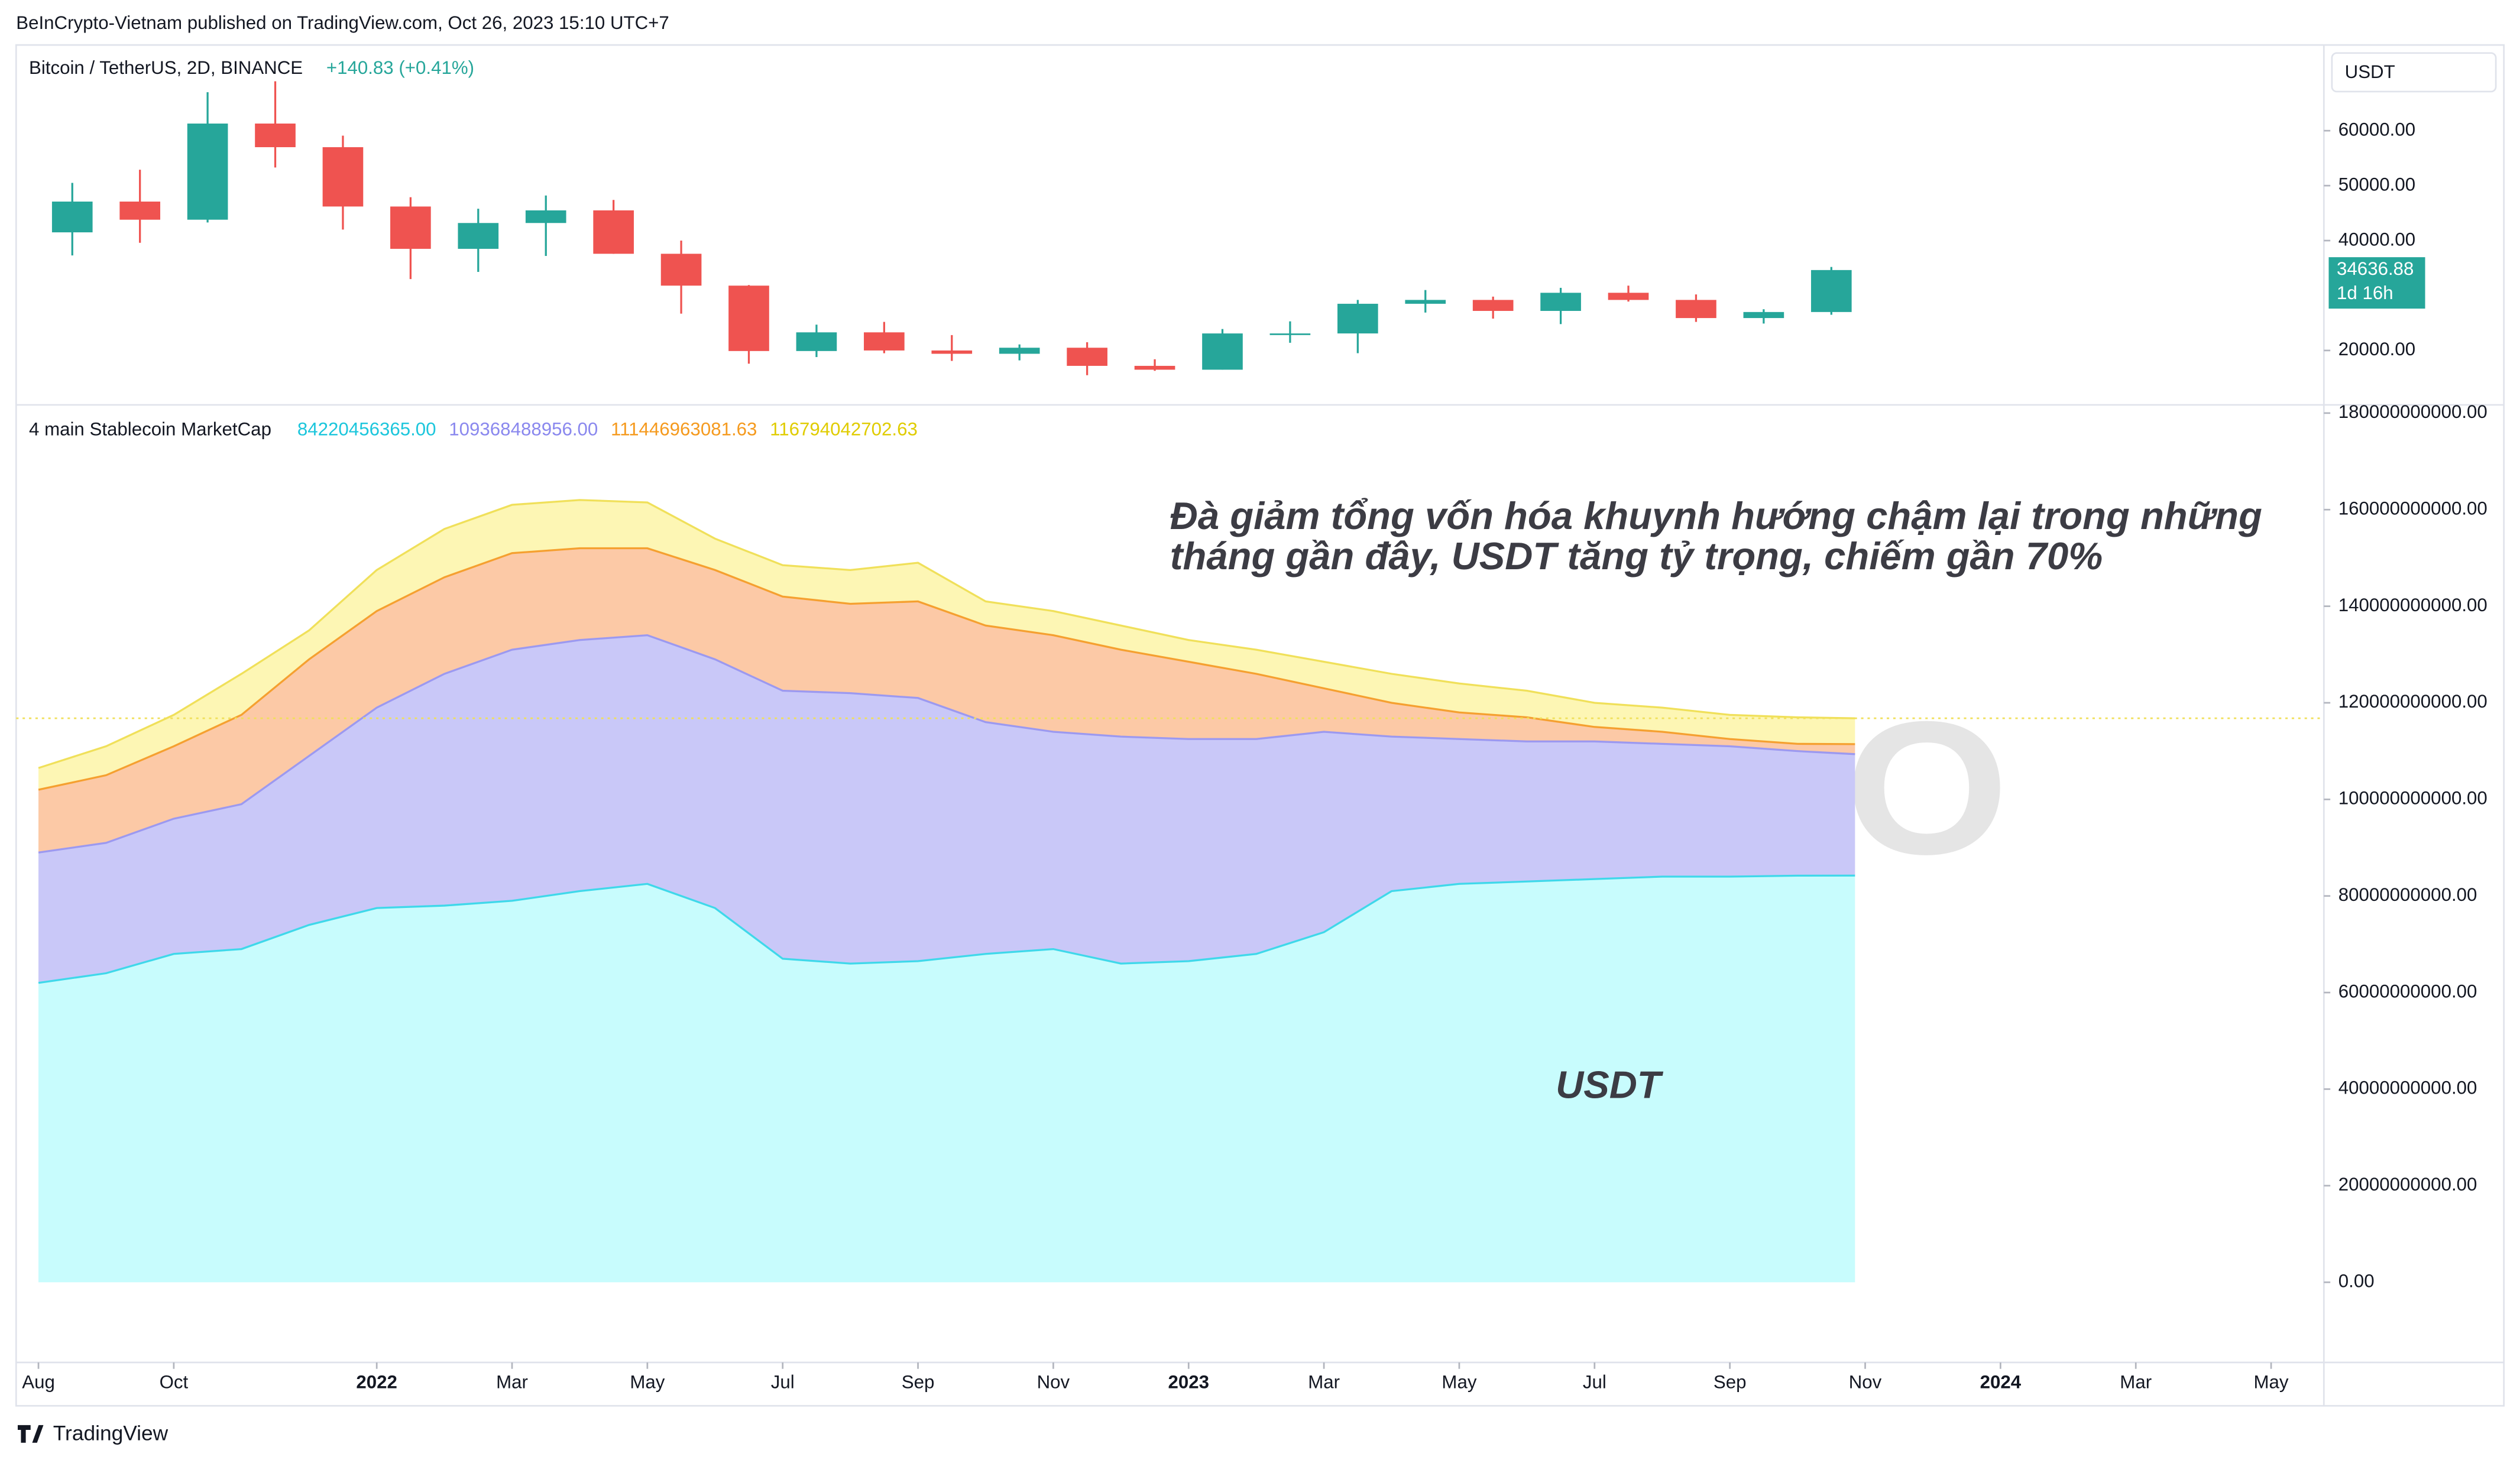  Describe the element at coordinates (400, 67) in the screenshot. I see `price-change: +140.83 (+0.41%)` at that location.